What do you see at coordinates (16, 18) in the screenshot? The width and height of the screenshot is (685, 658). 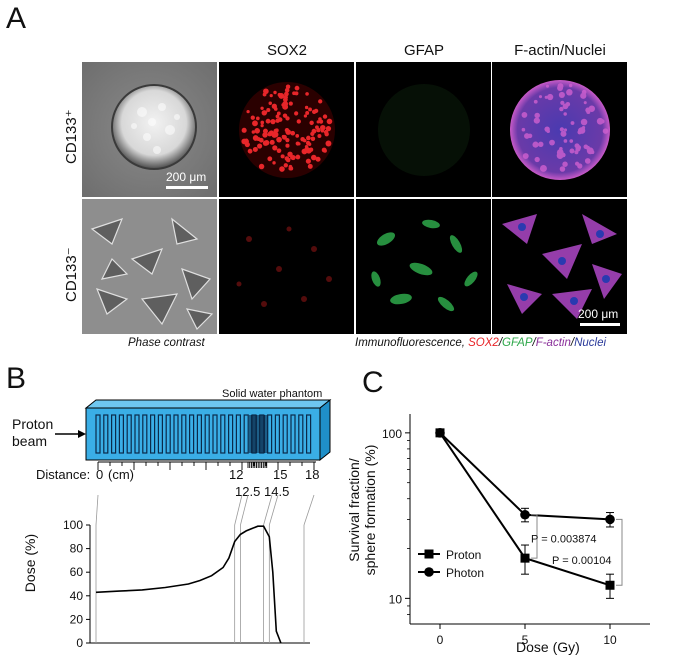 I see `panel-a-letter: A` at bounding box center [16, 18].